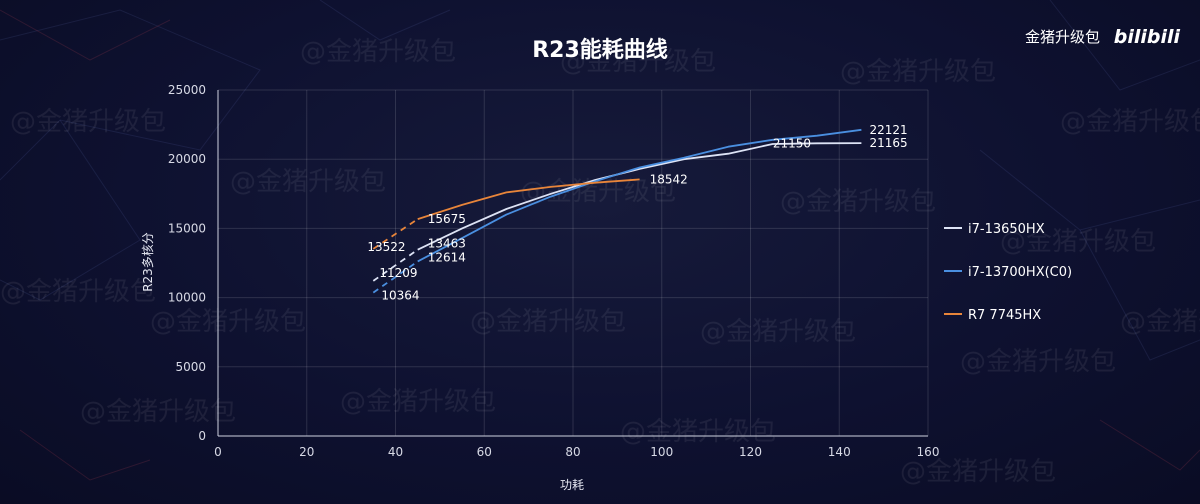 The height and width of the screenshot is (504, 1200). I want to click on y-axis-ticks: 0 5000 10000 15000 20000 25000, so click(187, 263).